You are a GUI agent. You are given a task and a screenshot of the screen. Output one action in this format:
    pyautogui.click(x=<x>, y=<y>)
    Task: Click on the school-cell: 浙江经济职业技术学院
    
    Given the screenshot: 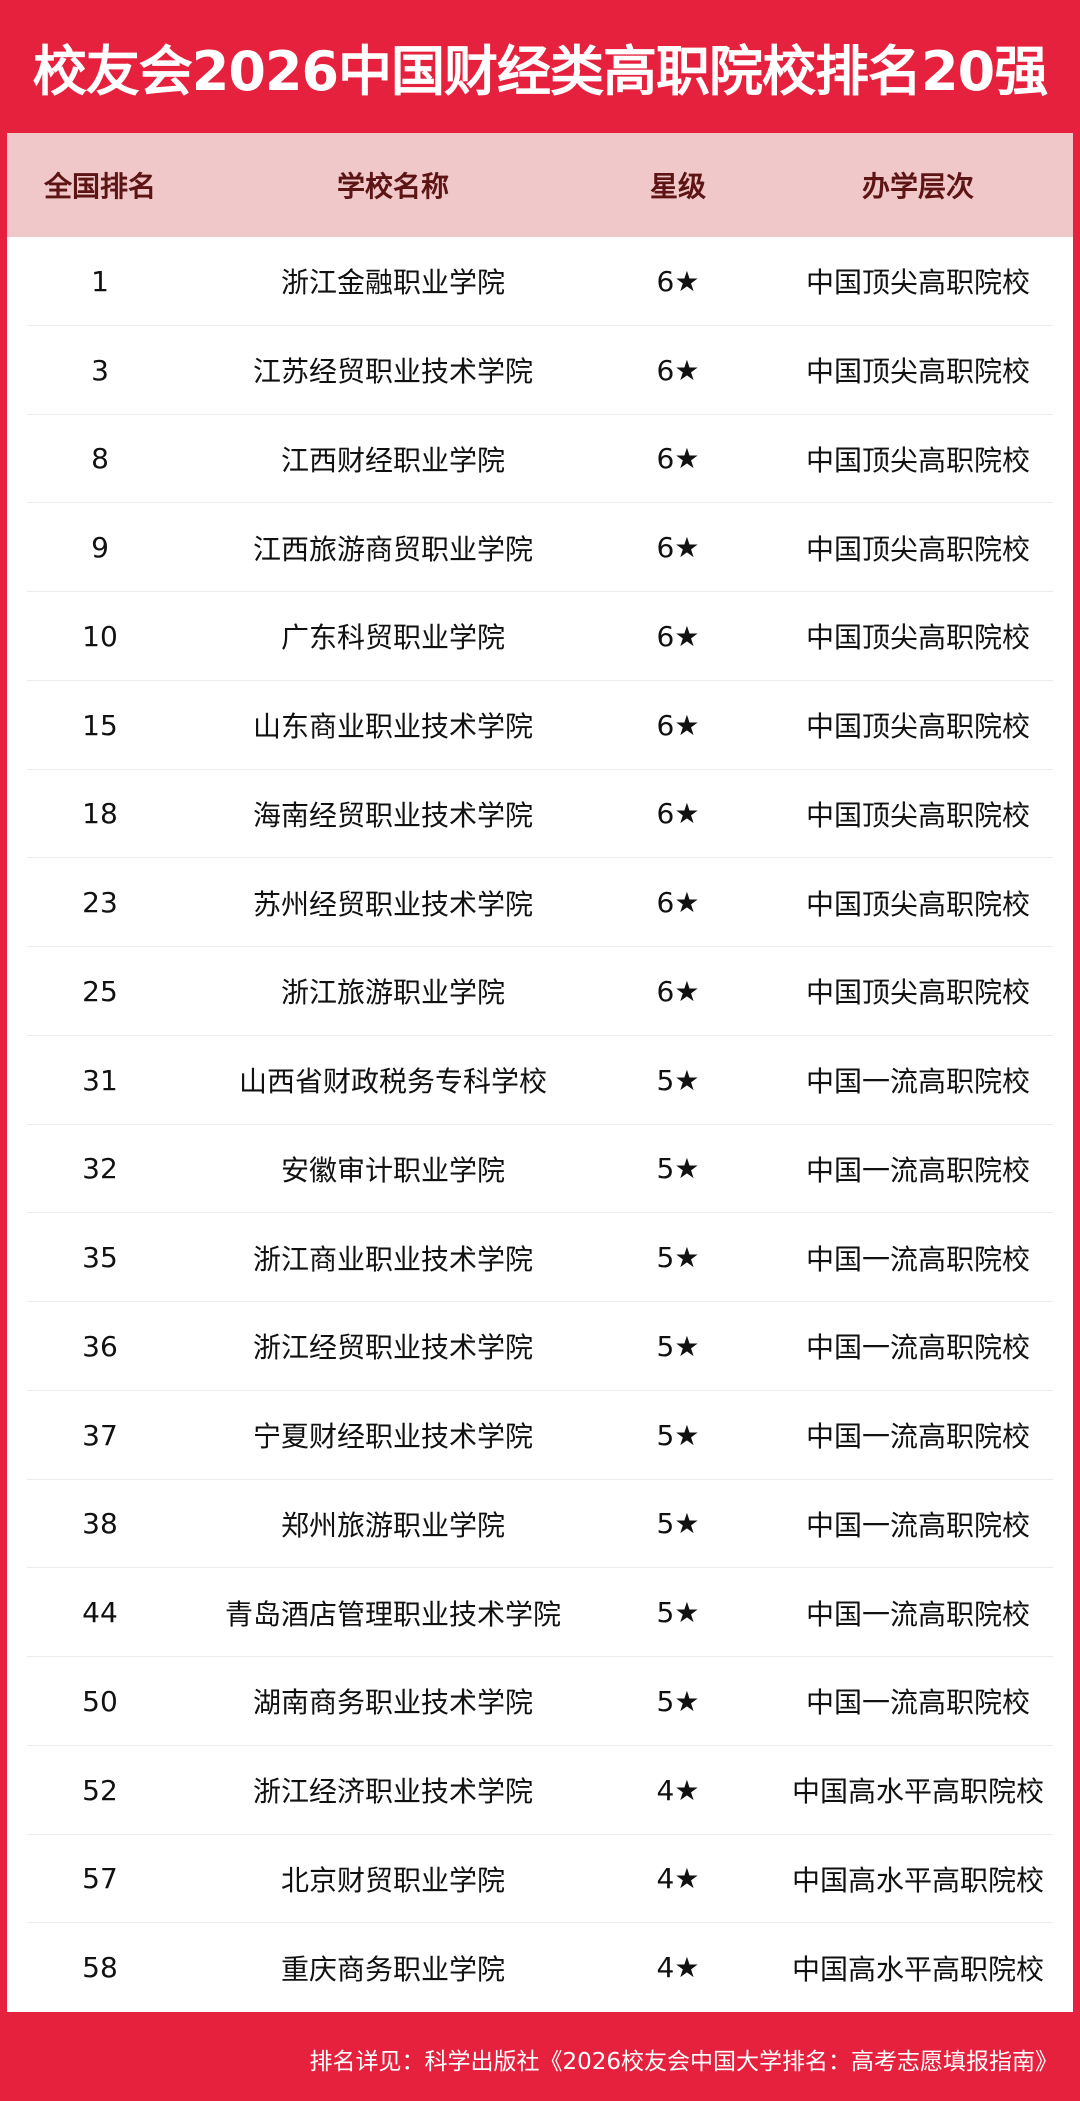 What is the action you would take?
    pyautogui.click(x=392, y=1792)
    